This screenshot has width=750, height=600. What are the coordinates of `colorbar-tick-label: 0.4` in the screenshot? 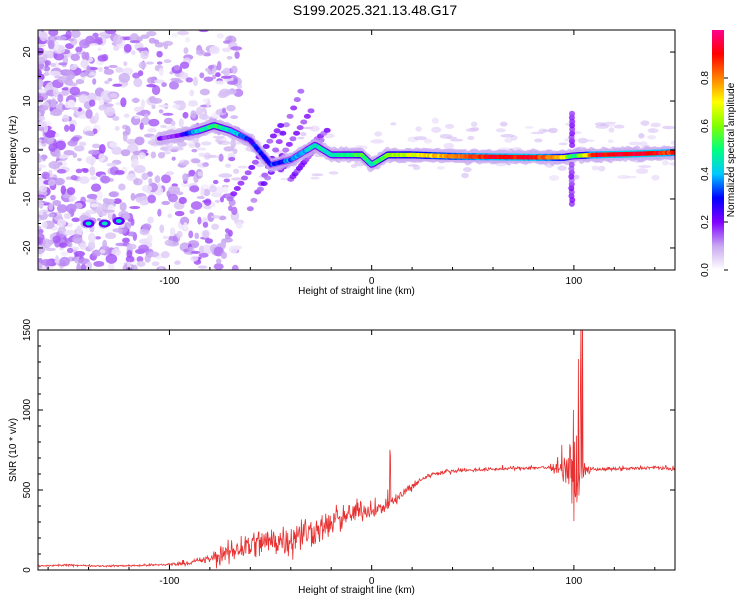 It's located at (705, 174).